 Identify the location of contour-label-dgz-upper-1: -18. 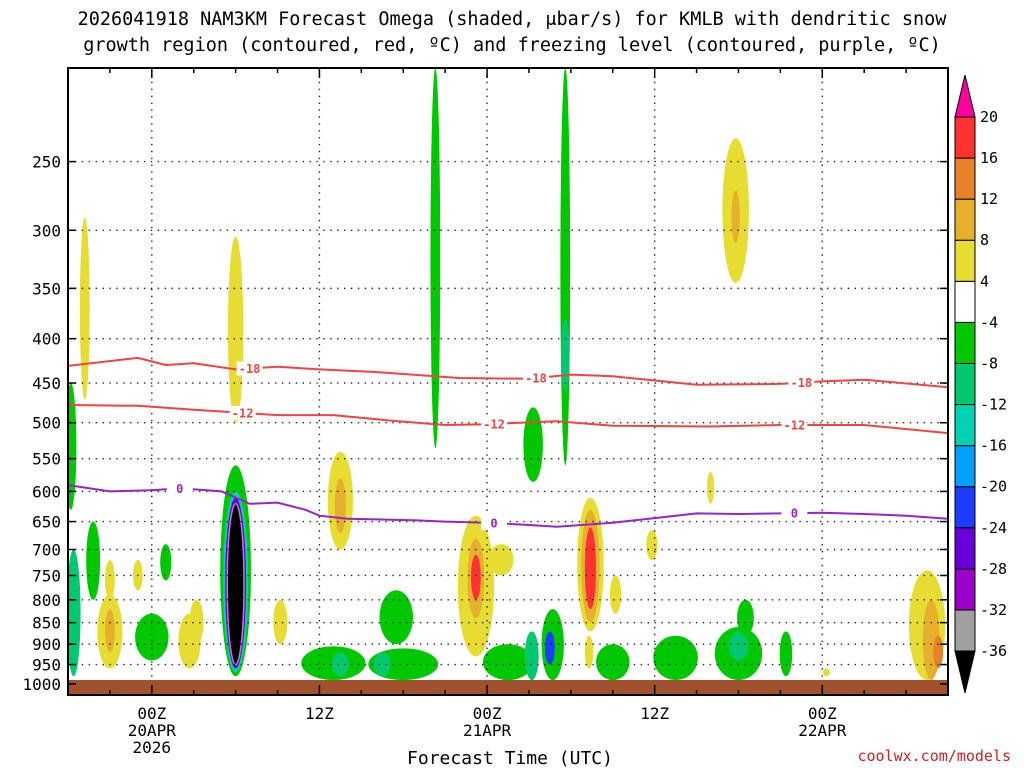
(536, 379).